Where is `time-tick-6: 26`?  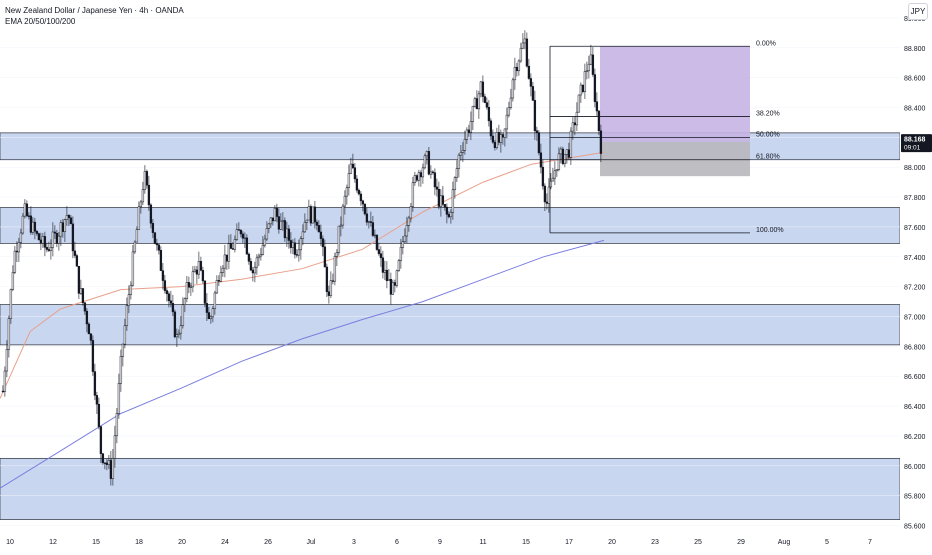 time-tick-6: 26 is located at coordinates (268, 542).